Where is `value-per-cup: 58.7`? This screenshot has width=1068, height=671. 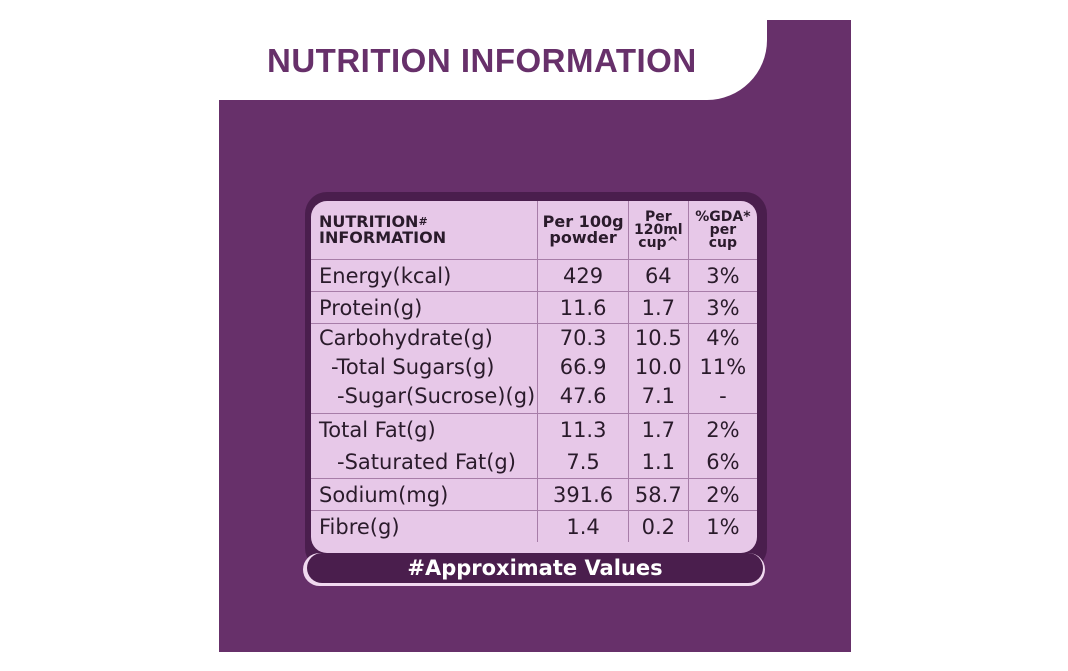 value-per-cup: 58.7 is located at coordinates (658, 494).